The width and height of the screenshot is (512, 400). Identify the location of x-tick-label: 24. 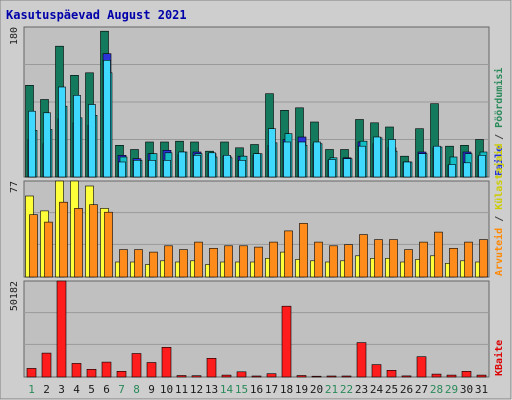
(377, 389).